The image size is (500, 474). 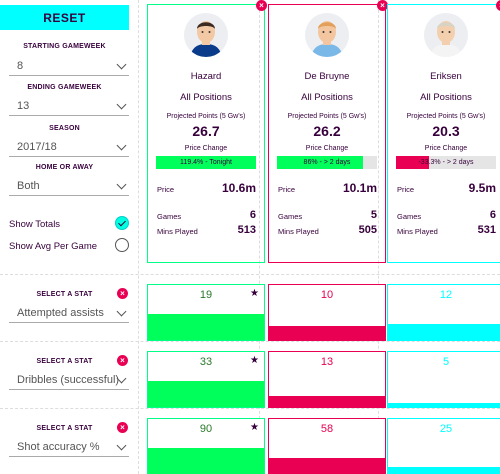 I want to click on season-label: SEASON, so click(x=64, y=128).